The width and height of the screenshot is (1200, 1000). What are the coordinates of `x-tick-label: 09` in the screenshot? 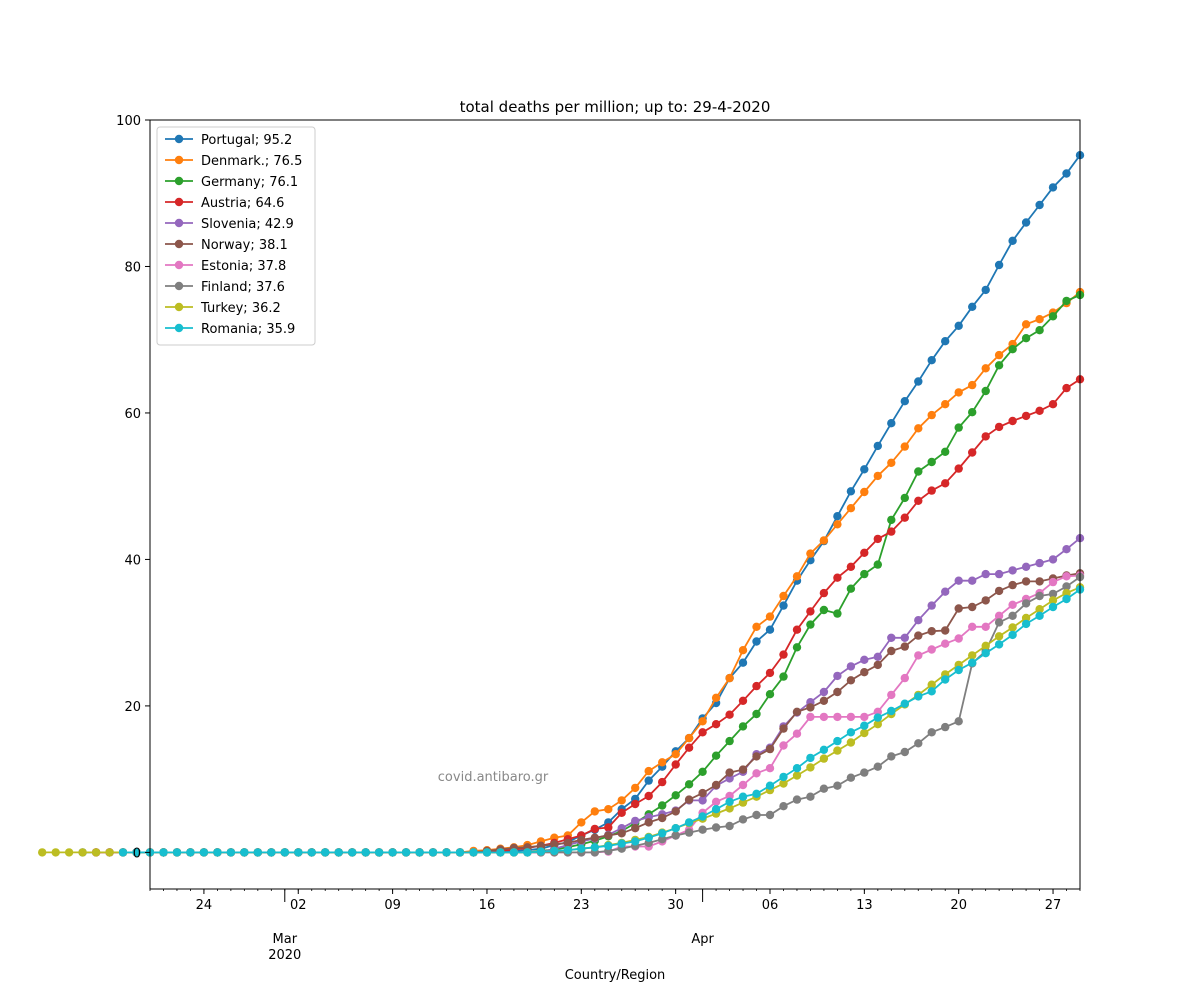 It's located at (392, 905).